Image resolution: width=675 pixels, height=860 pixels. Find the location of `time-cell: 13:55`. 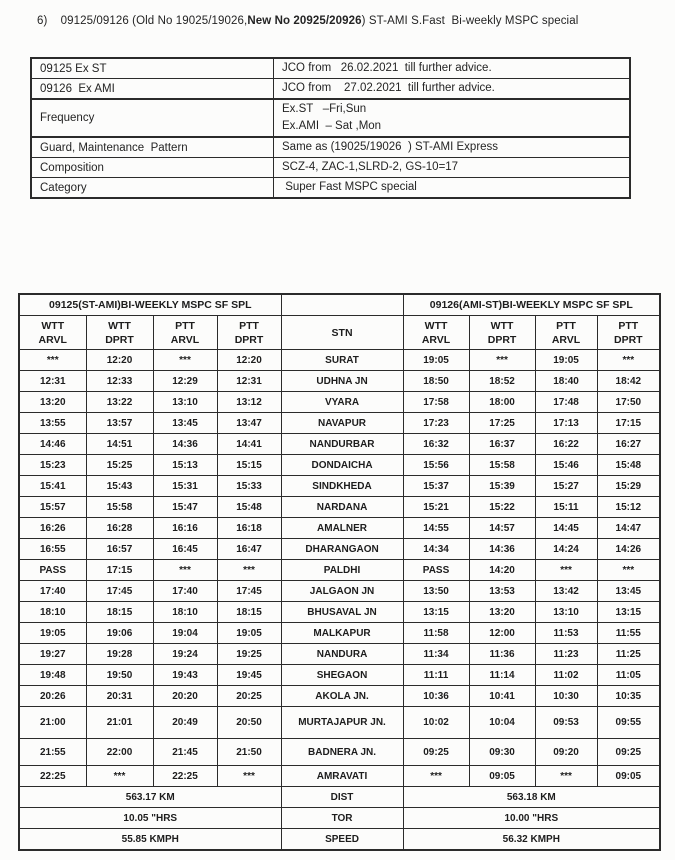

time-cell: 13:55 is located at coordinates (52, 423).